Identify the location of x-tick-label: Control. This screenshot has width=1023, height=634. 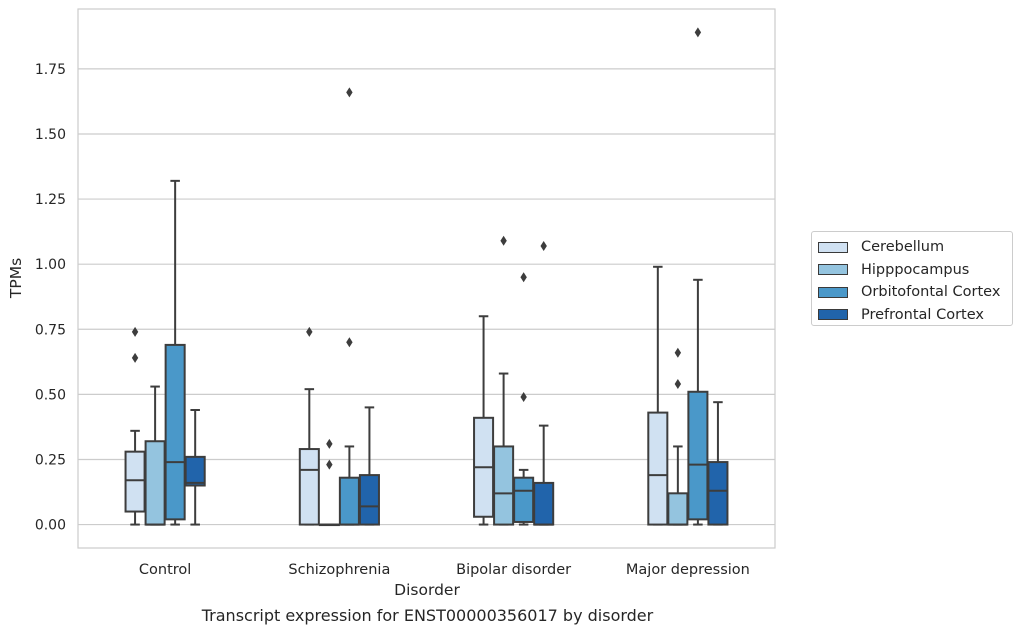
(165, 570).